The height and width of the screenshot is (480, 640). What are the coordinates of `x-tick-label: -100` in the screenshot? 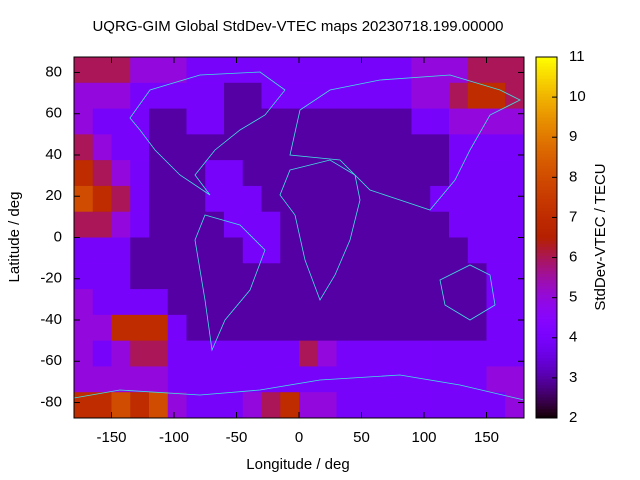 It's located at (174, 437).